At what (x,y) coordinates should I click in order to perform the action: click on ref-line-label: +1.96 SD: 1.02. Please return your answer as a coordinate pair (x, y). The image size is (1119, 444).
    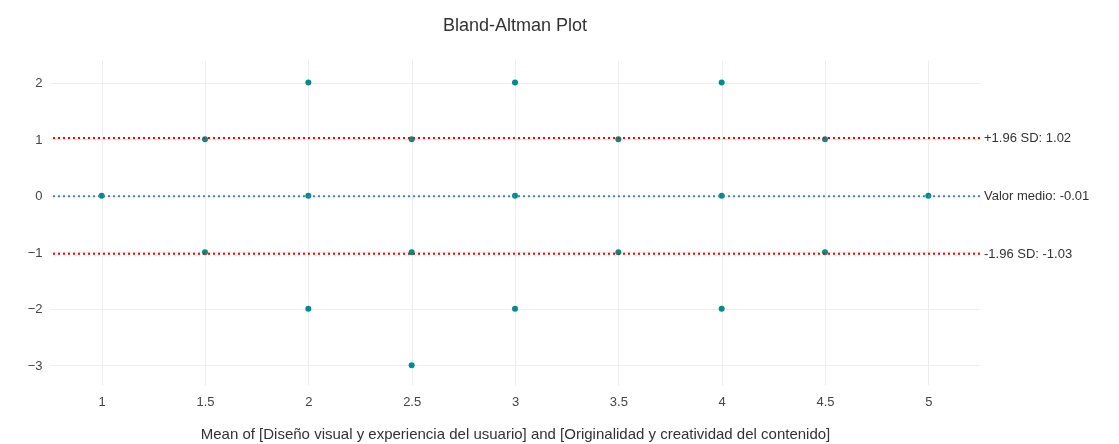
    Looking at the image, I should click on (1028, 137).